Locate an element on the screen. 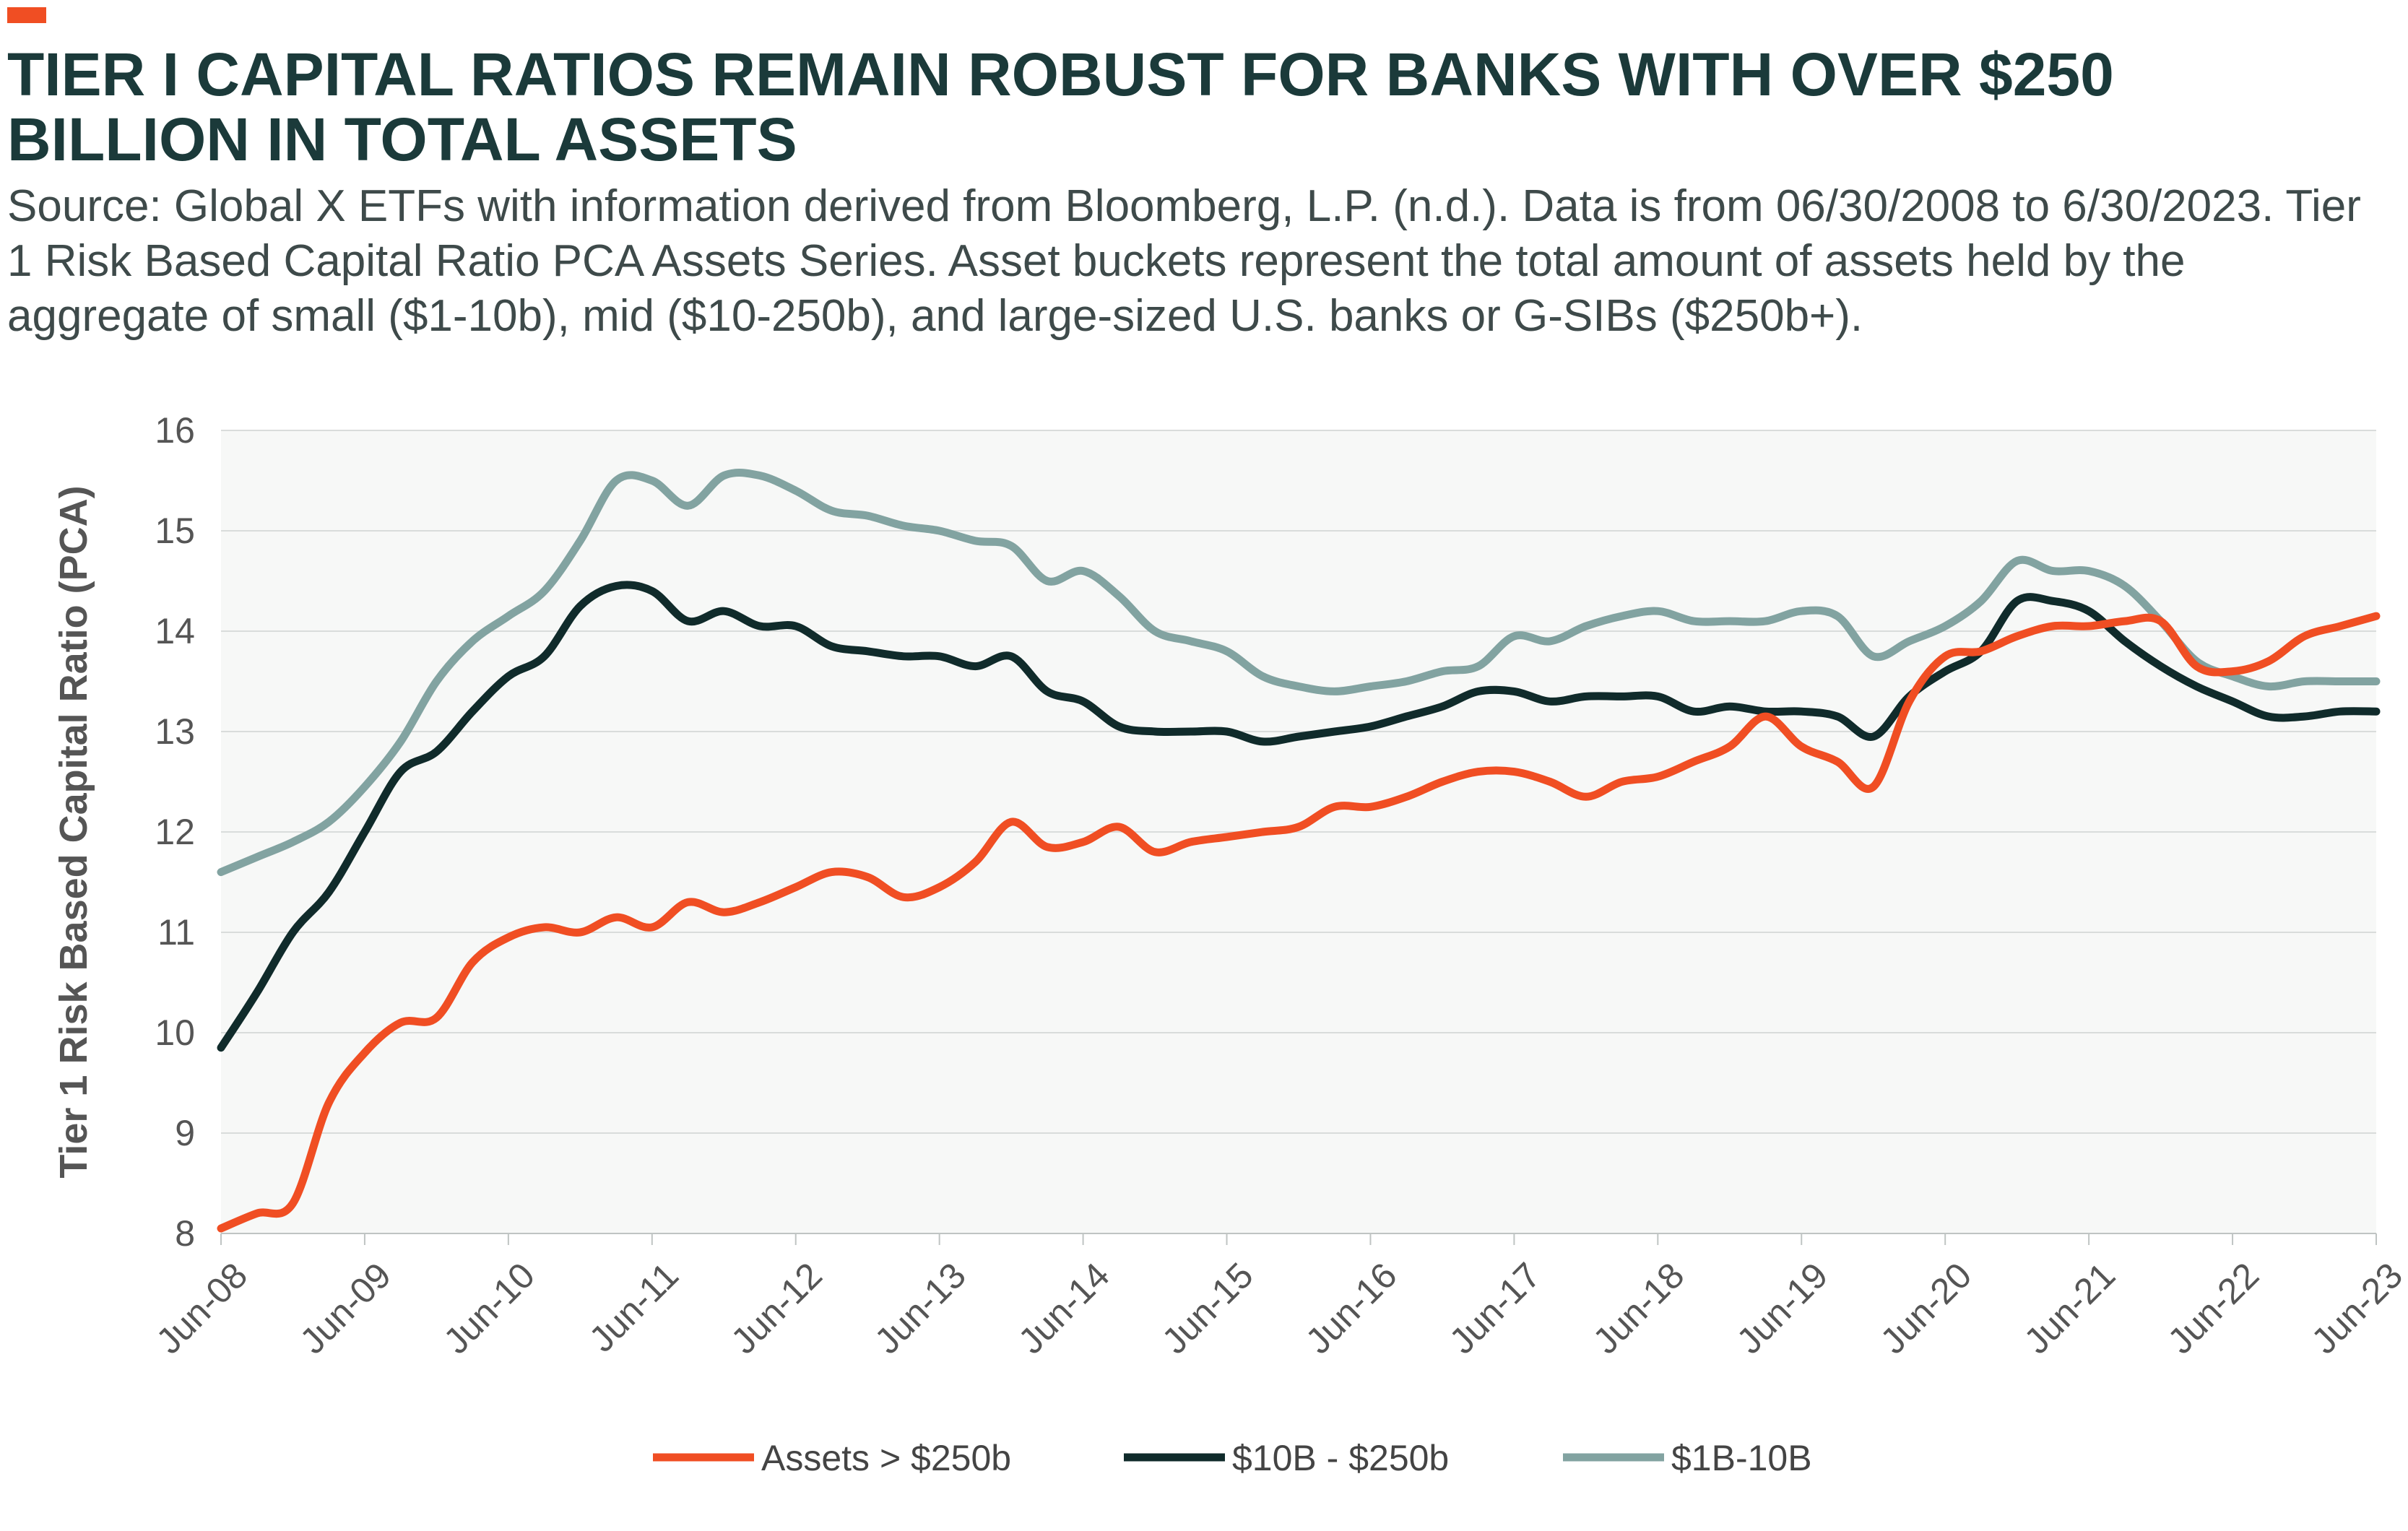 The height and width of the screenshot is (1531, 2408). x-tick-label: Jun-14 is located at coordinates (1063, 1308).